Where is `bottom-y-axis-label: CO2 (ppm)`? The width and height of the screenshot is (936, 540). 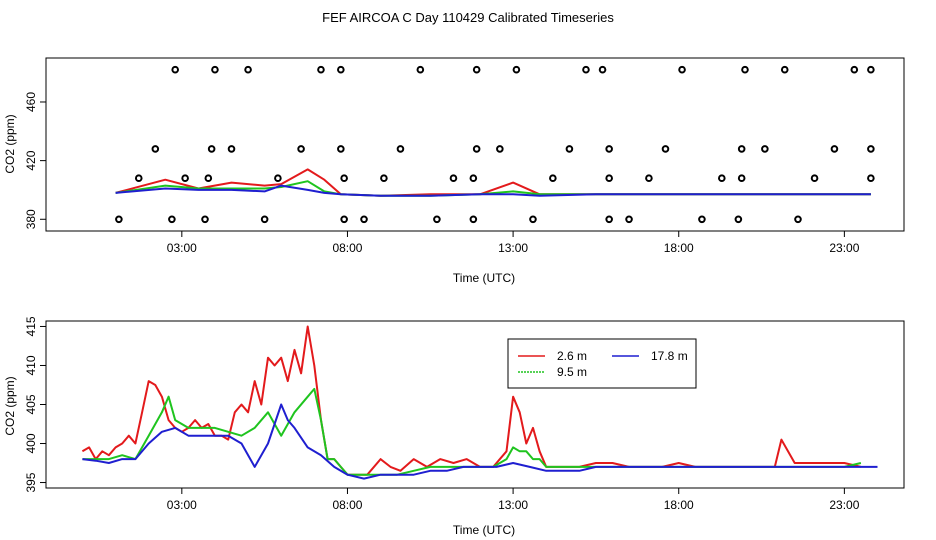 bottom-y-axis-label: CO2 (ppm) is located at coordinates (10, 405).